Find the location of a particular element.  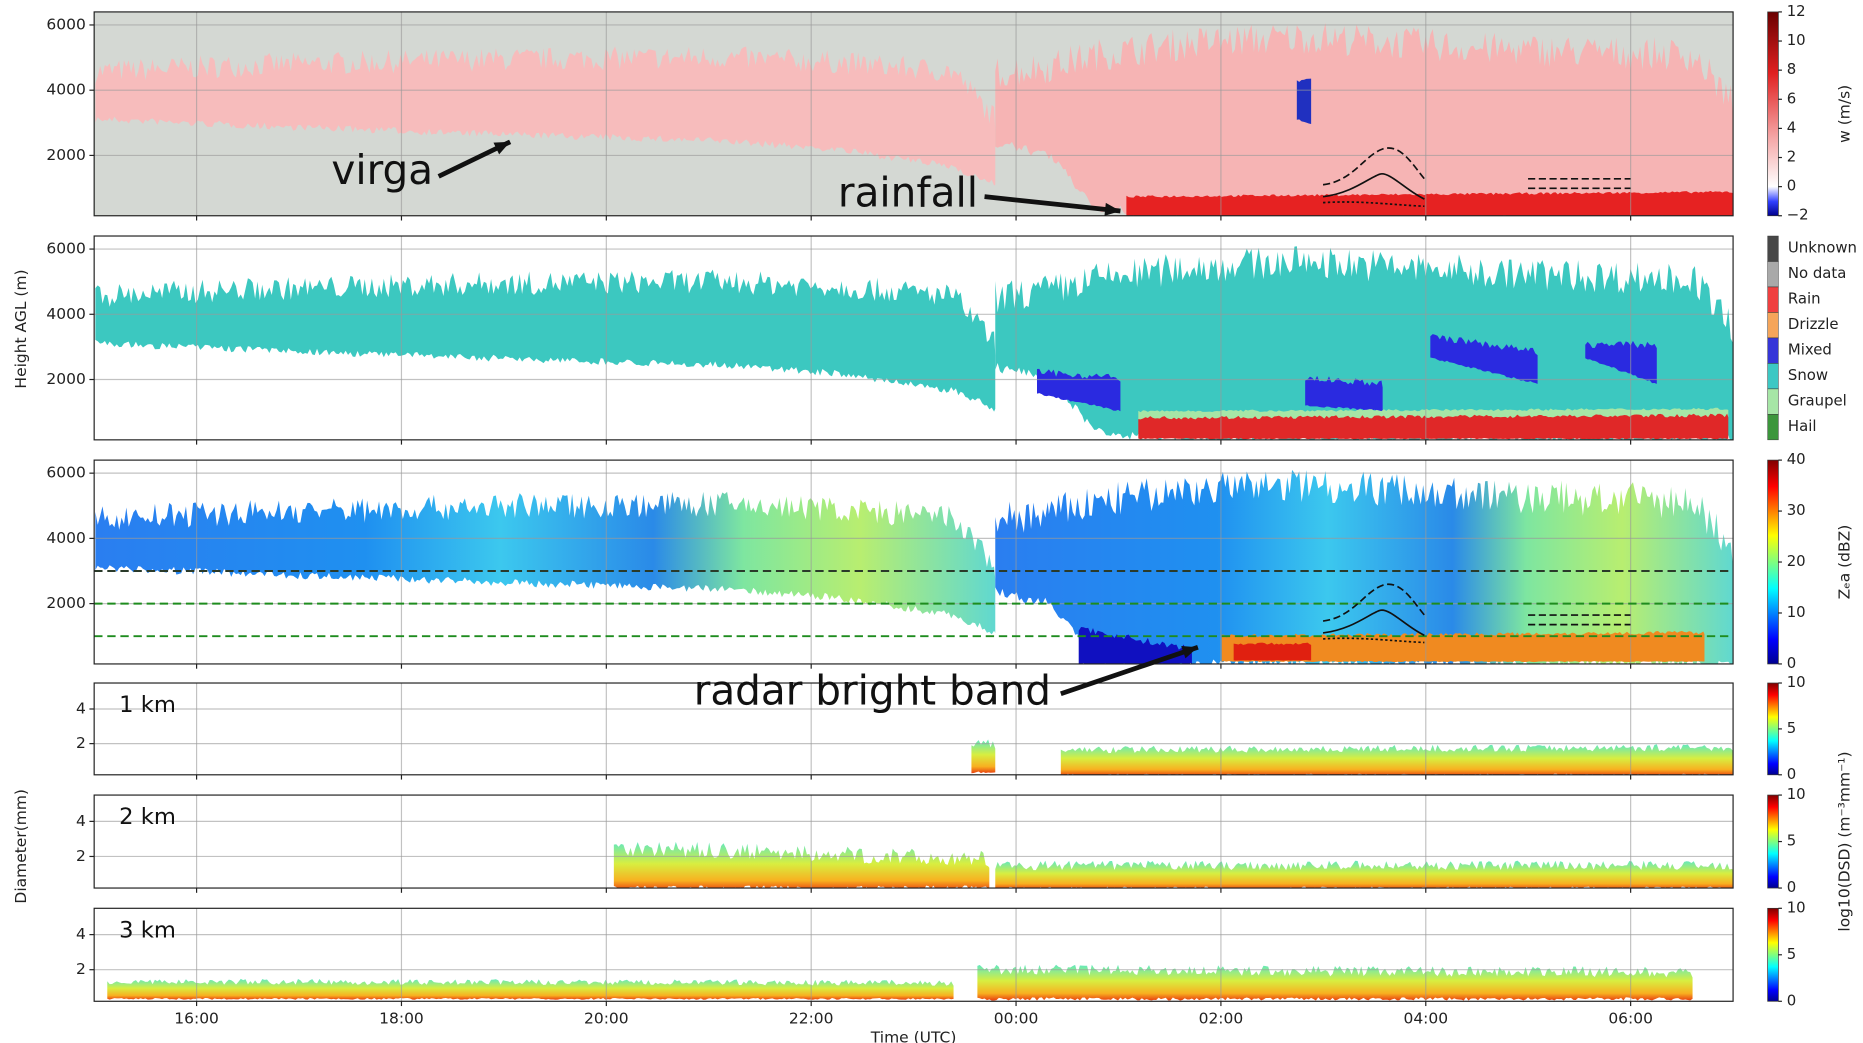

panel-label: 3 km is located at coordinates (147, 930).